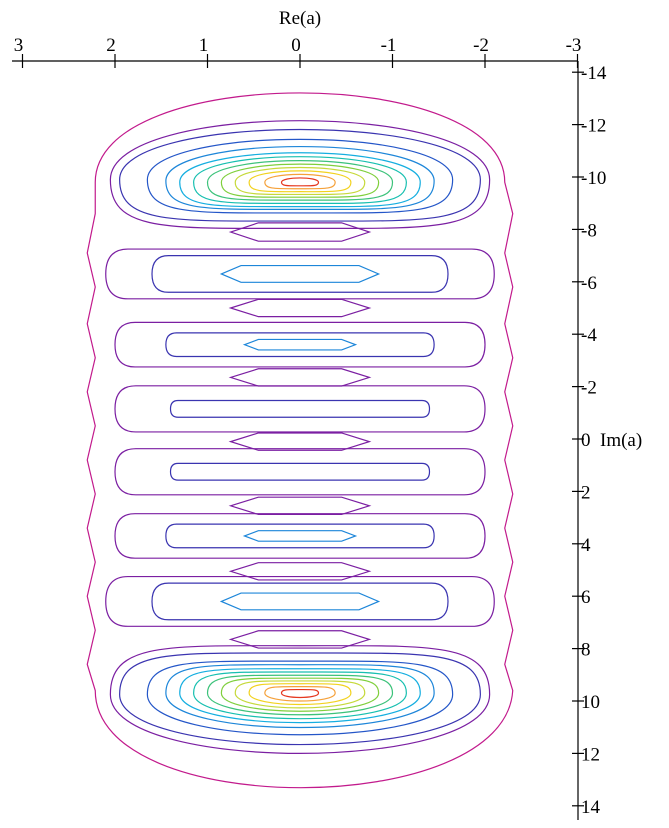 This screenshot has height=828, width=669. What do you see at coordinates (593, 126) in the screenshot?
I see `y-tick-label: -12` at bounding box center [593, 126].